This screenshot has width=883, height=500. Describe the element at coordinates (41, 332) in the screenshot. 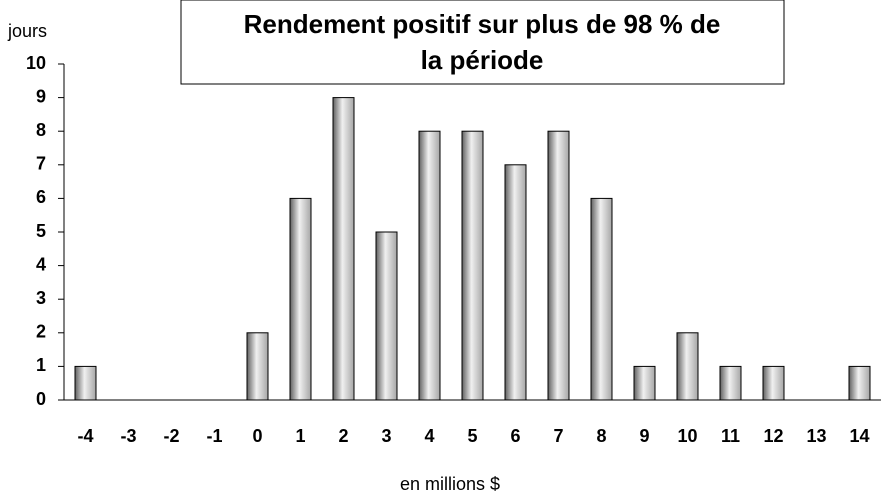

I see `y-tick-label: 2` at that location.